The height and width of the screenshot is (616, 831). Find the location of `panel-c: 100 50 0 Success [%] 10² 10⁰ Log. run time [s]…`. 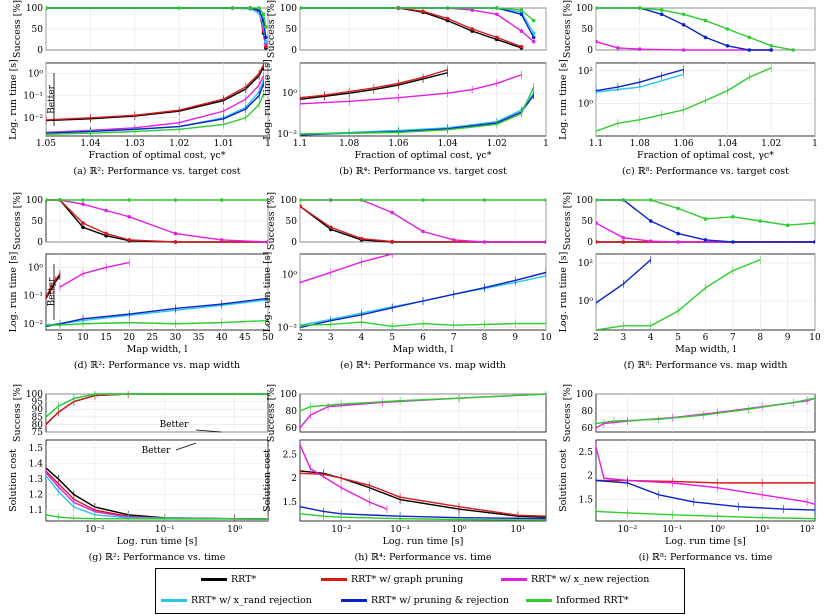

panel-c: 100 50 0 Success [%] 10² 10⁰ Log. run time [s]… is located at coordinates (688, 88).